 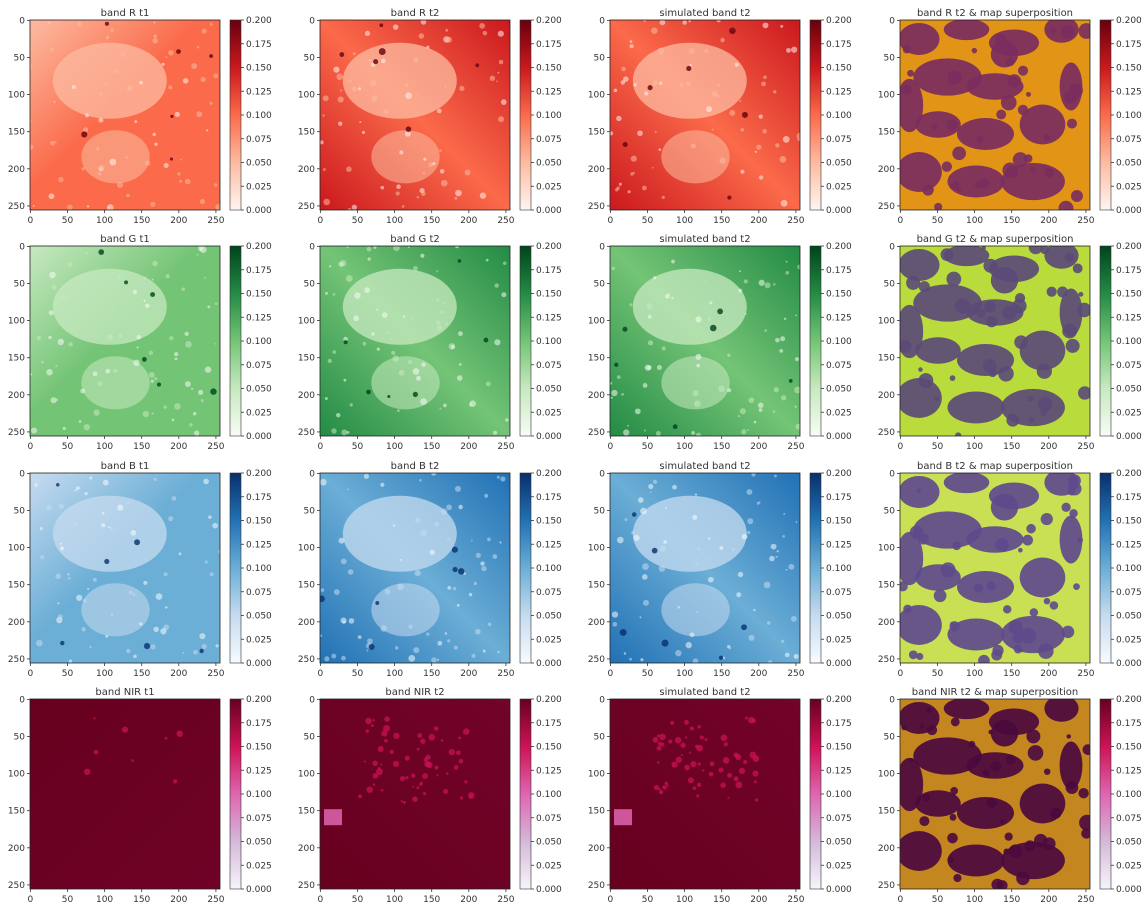 What do you see at coordinates (549, 21) in the screenshot?
I see `colorbar-tick-label: 0.200` at bounding box center [549, 21].